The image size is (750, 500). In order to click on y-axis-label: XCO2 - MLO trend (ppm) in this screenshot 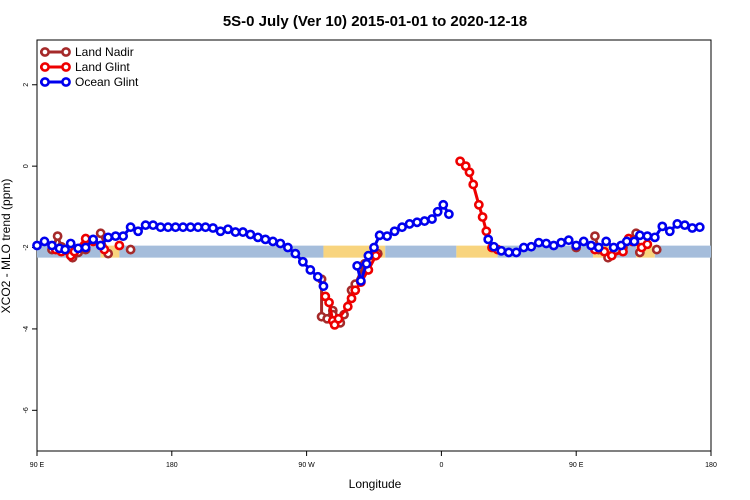, I will do `click(6, 246)`.